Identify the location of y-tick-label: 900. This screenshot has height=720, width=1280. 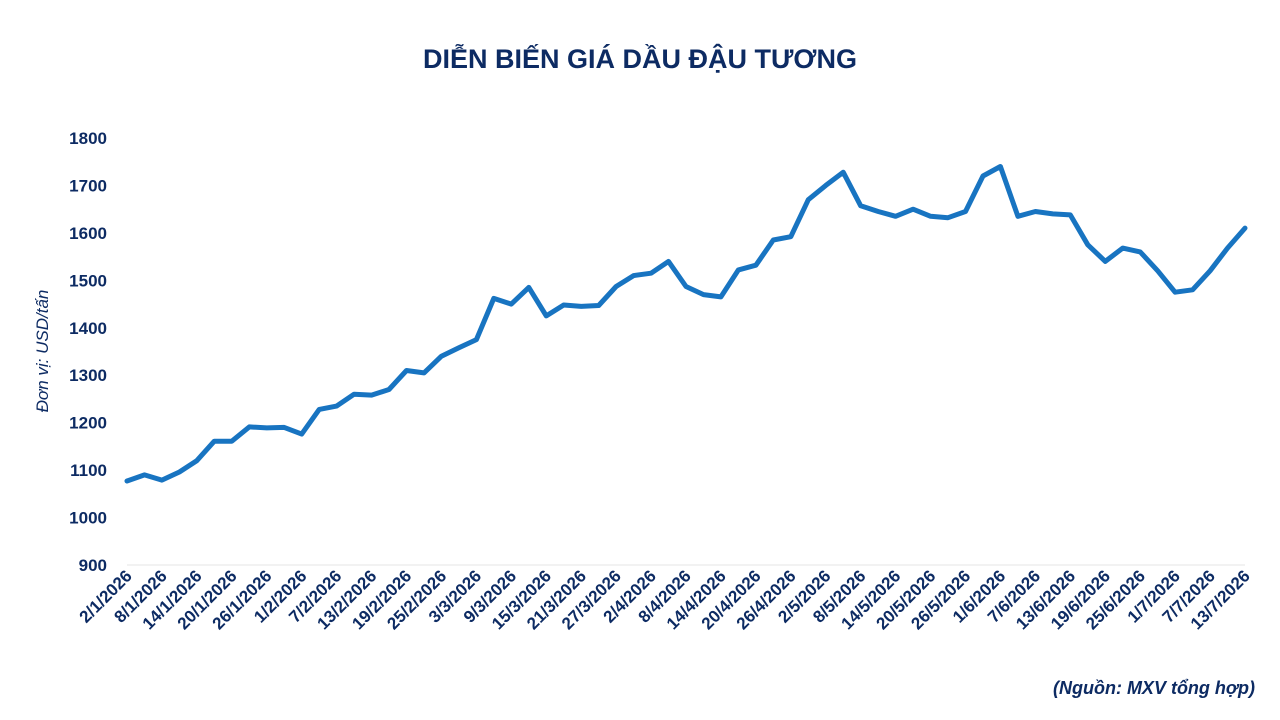
(93, 565).